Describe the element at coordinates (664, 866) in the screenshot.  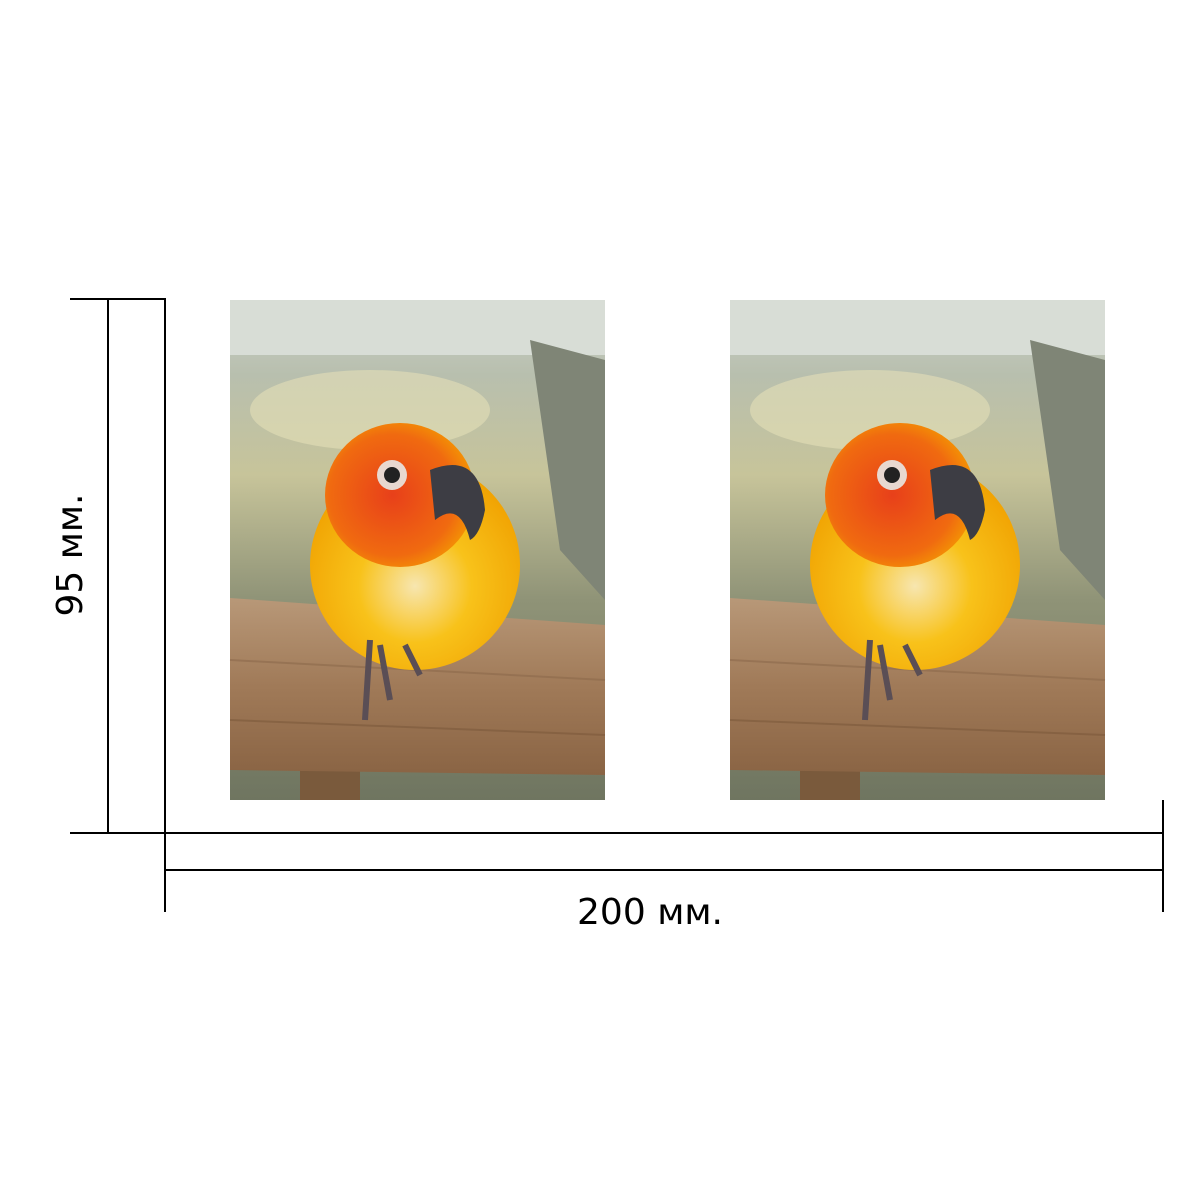
I see `width-dimension: 200 мм.` at that location.